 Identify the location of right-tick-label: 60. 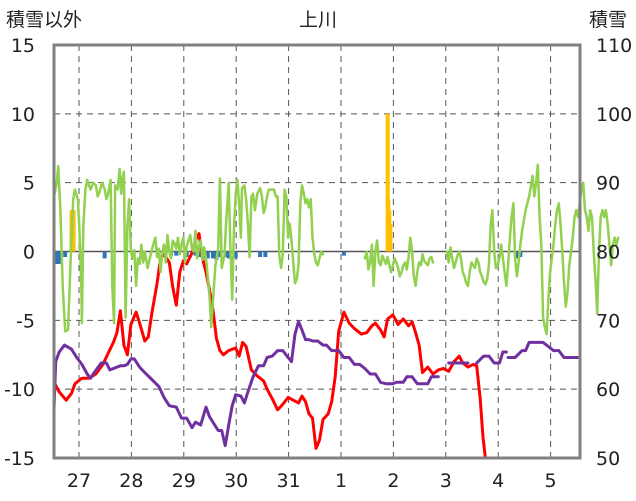
(608, 390).